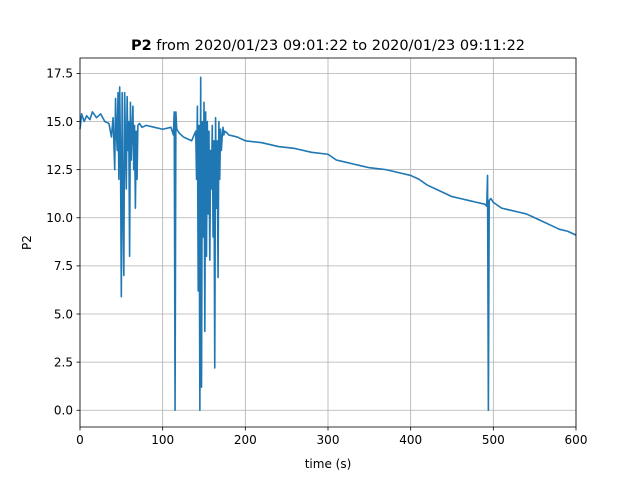  What do you see at coordinates (328, 440) in the screenshot?
I see `x-tick-label: 300` at bounding box center [328, 440].